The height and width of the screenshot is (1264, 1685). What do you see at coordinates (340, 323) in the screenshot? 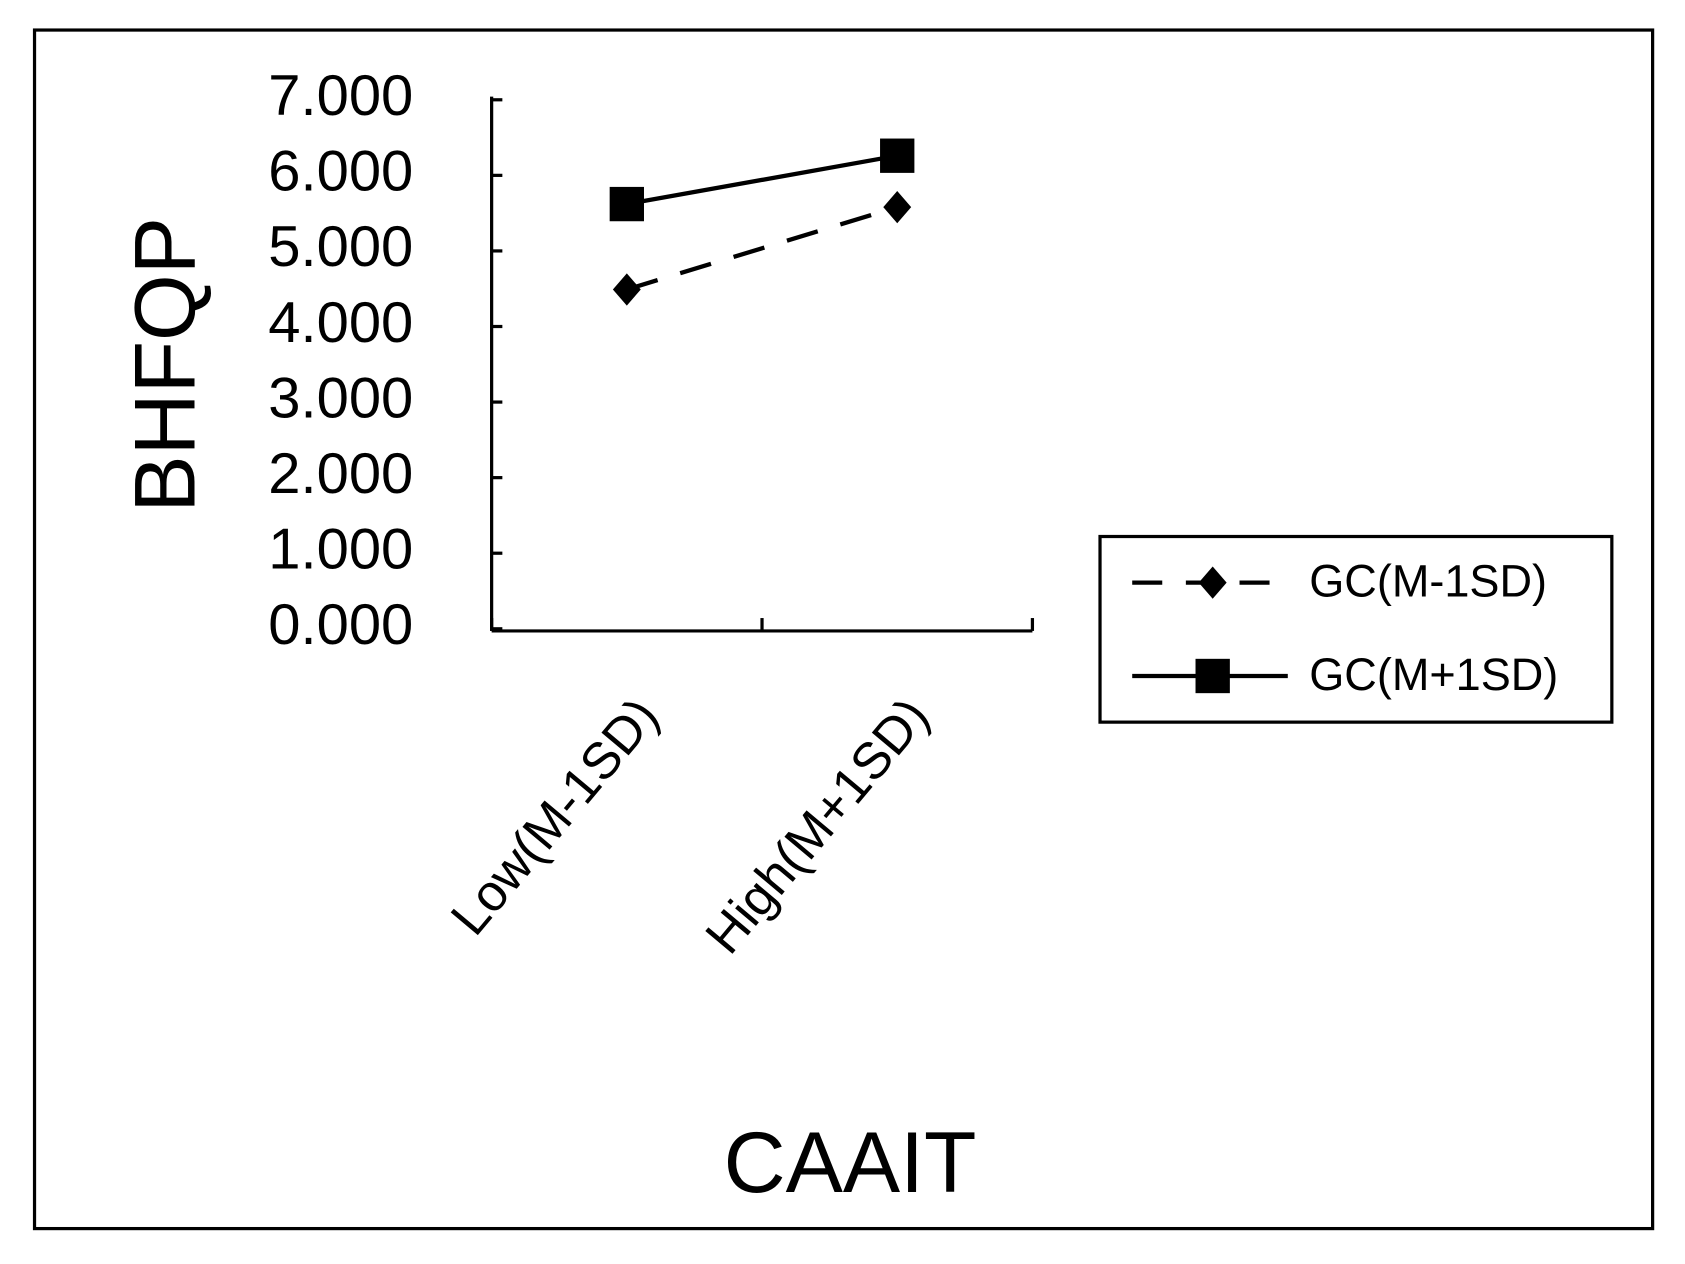
I see `y-tick-label: 4.000` at bounding box center [340, 323].